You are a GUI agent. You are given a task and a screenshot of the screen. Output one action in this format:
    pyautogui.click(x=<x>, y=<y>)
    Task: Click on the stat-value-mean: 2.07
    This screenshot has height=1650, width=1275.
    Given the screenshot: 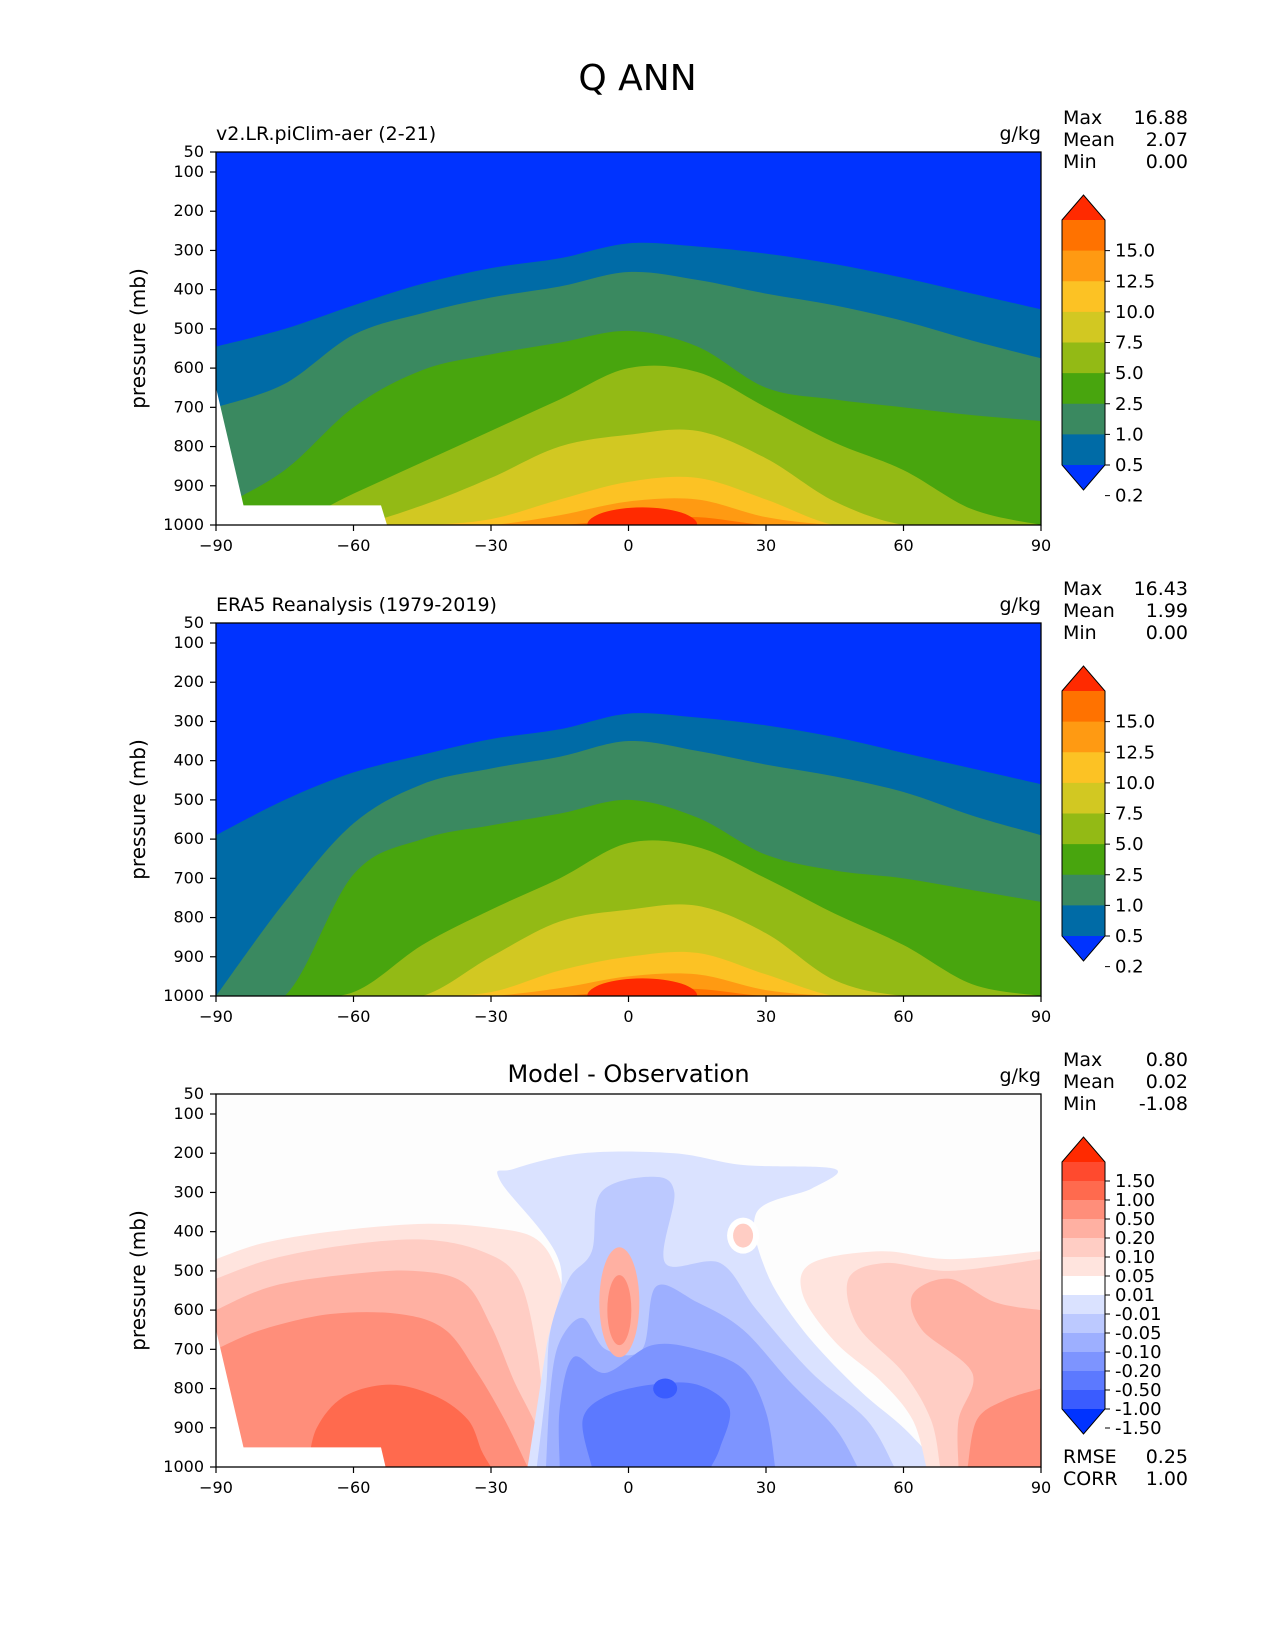 What is the action you would take?
    pyautogui.click(x=1167, y=140)
    